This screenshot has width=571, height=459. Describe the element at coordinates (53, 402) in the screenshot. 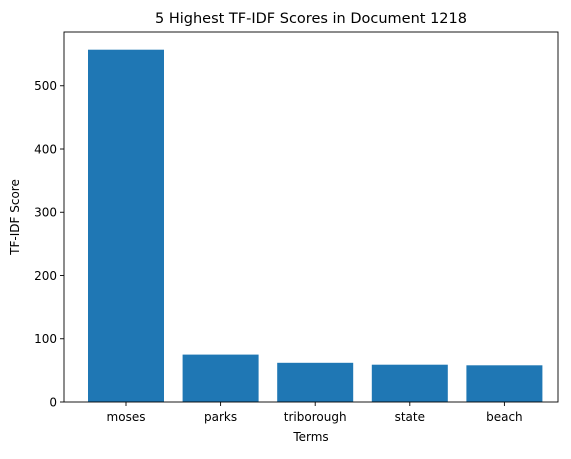

I see `y-tick-label: 0` at that location.